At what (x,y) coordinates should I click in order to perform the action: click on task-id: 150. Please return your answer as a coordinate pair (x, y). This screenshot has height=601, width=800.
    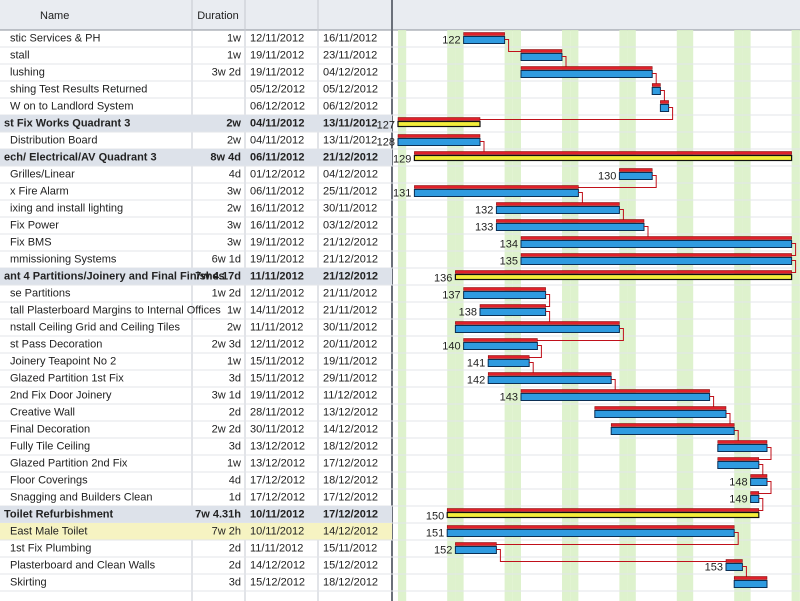
    Looking at the image, I should click on (435, 516).